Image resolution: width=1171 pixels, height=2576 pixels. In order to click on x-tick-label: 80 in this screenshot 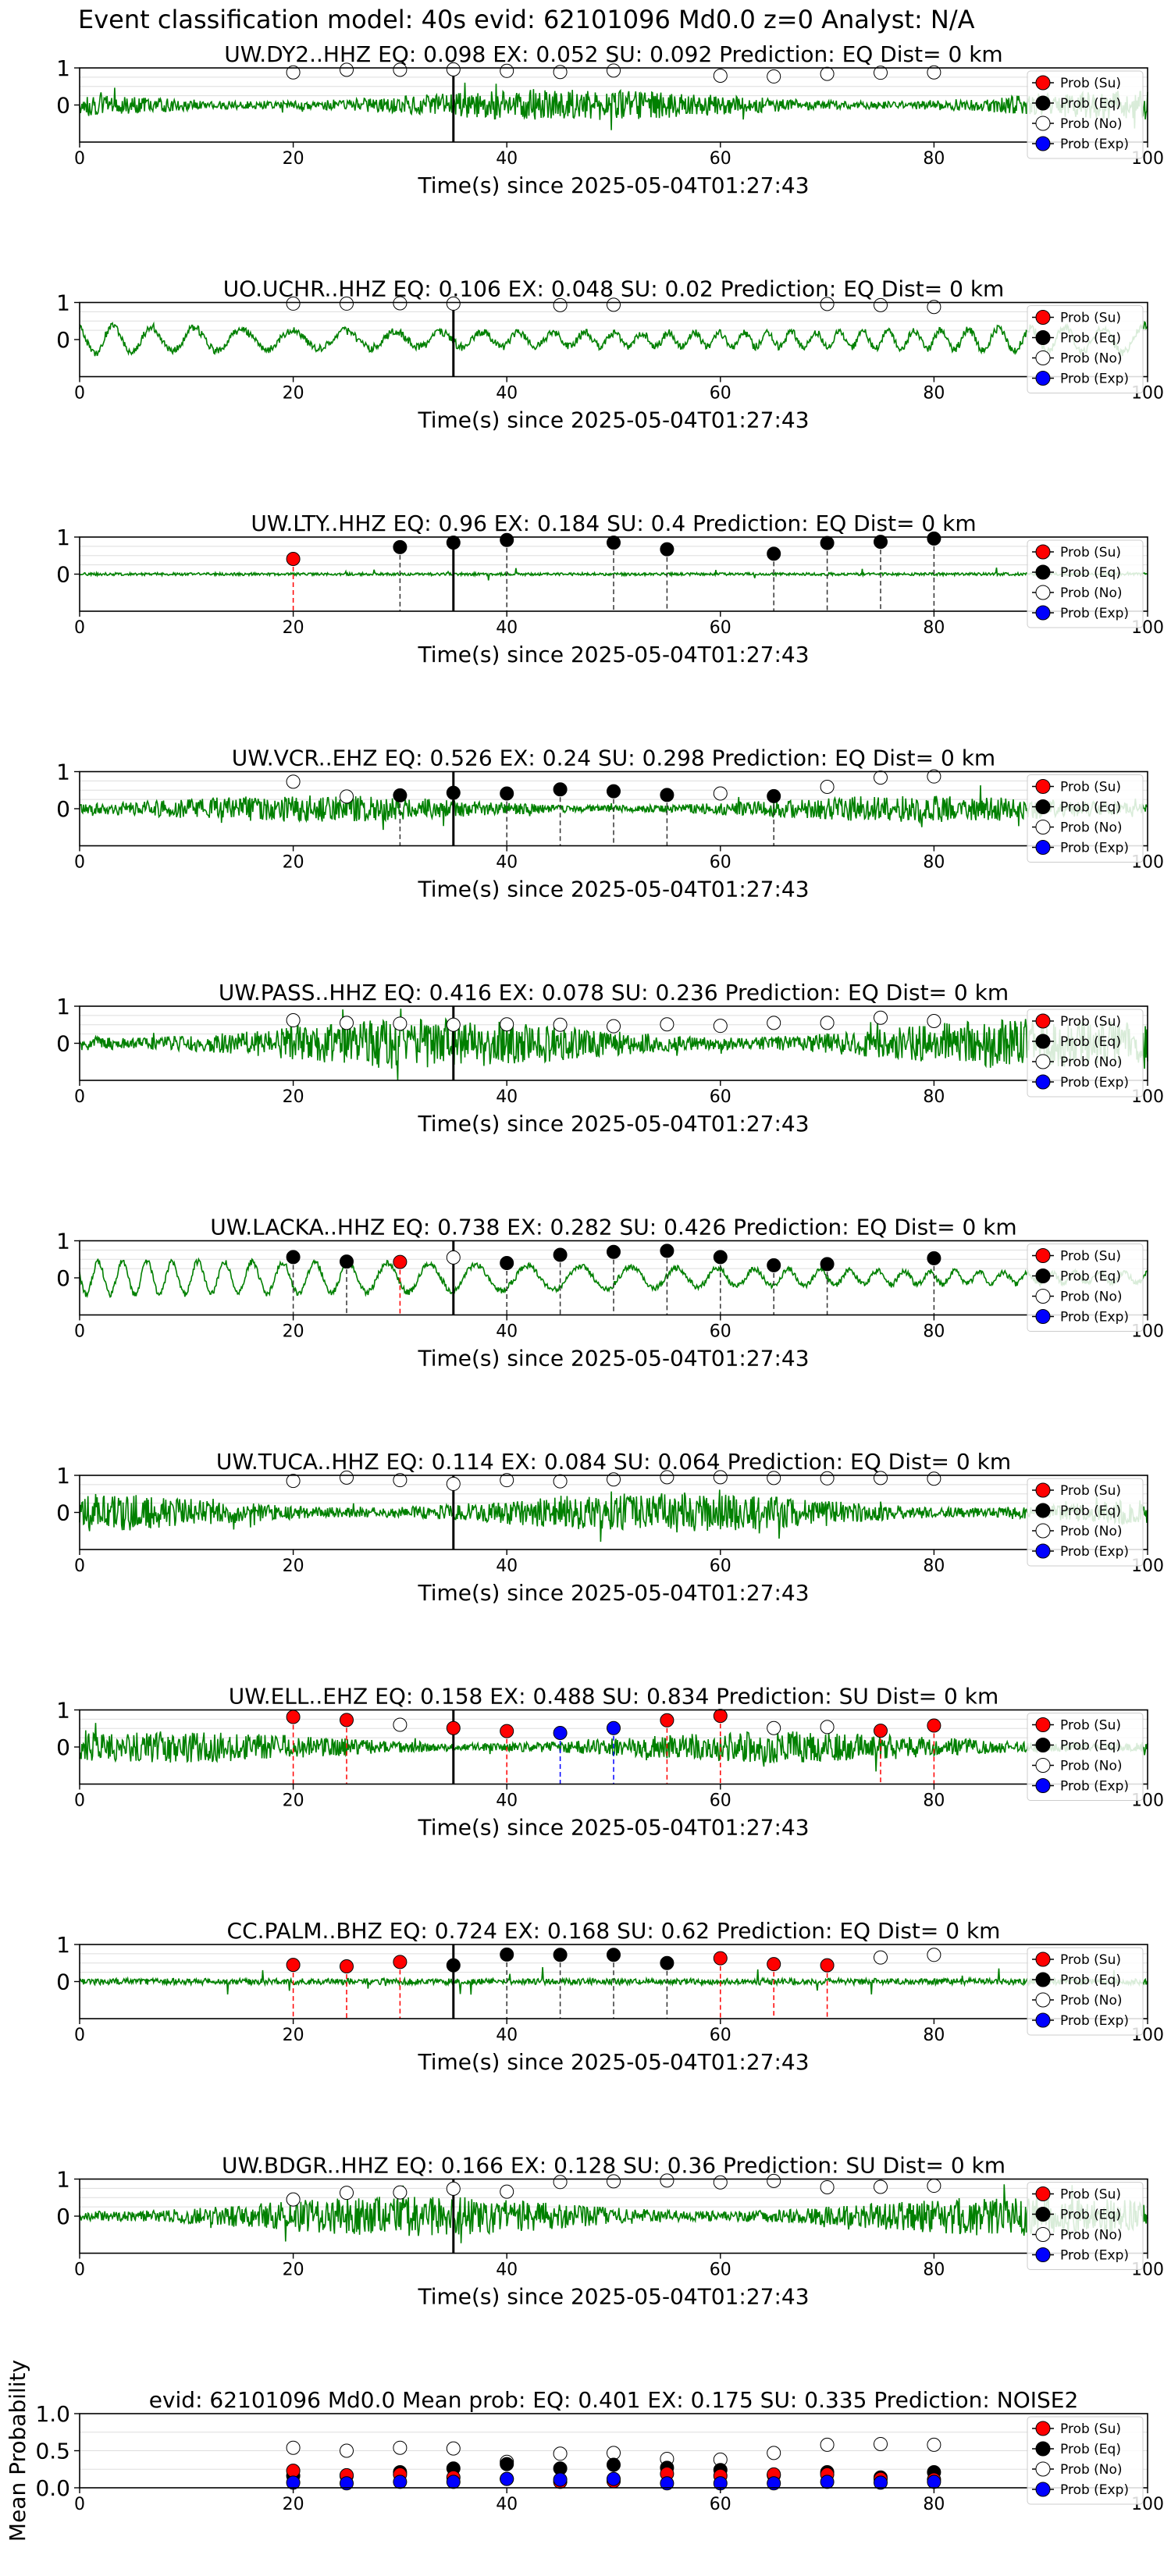, I will do `click(934, 628)`.